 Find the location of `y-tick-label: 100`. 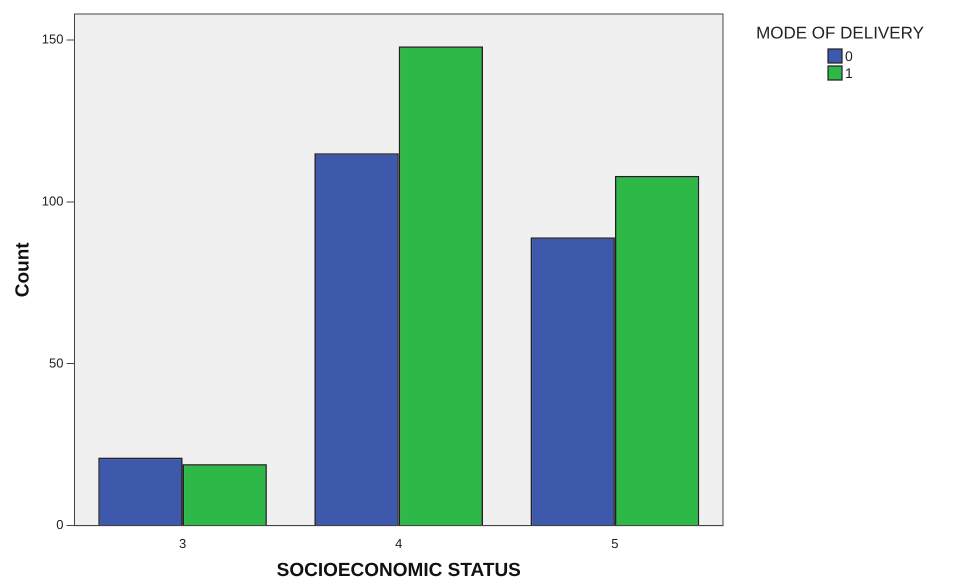

y-tick-label: 100 is located at coordinates (53, 200).